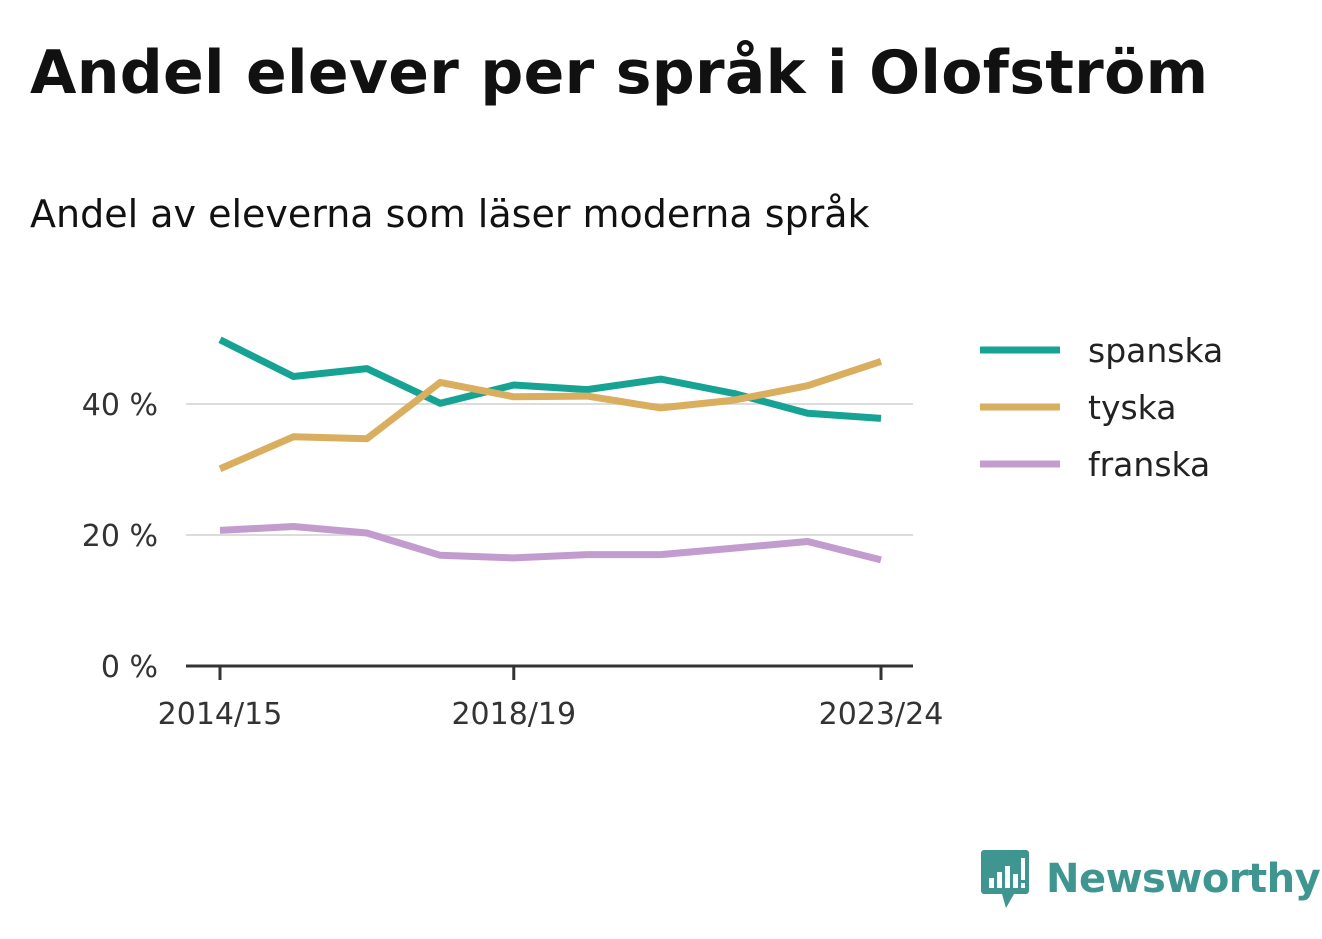 This screenshot has height=939, width=1322. What do you see at coordinates (513, 714) in the screenshot?
I see `x-tick-label: 2018/19` at bounding box center [513, 714].